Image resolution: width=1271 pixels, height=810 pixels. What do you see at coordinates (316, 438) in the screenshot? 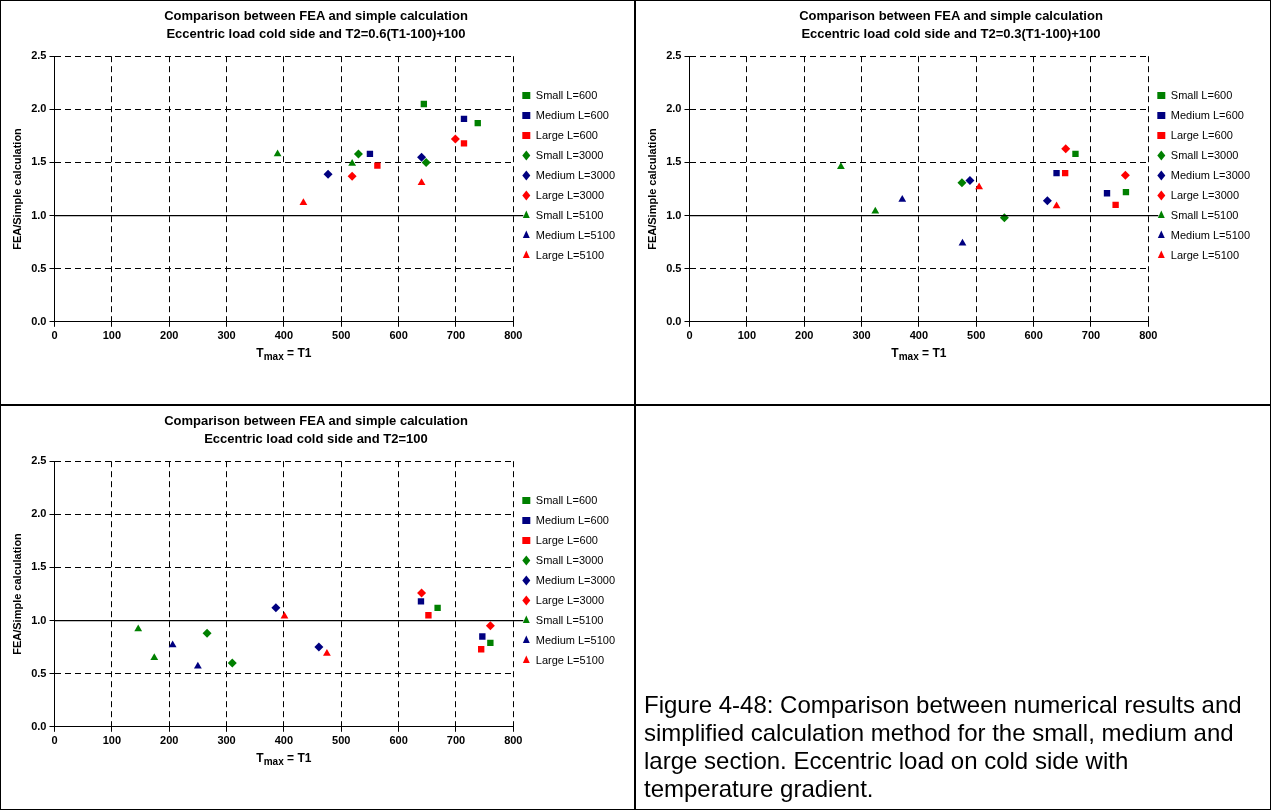
I see `chart-subtitle: Eccentric load cold side and T2=100` at bounding box center [316, 438].